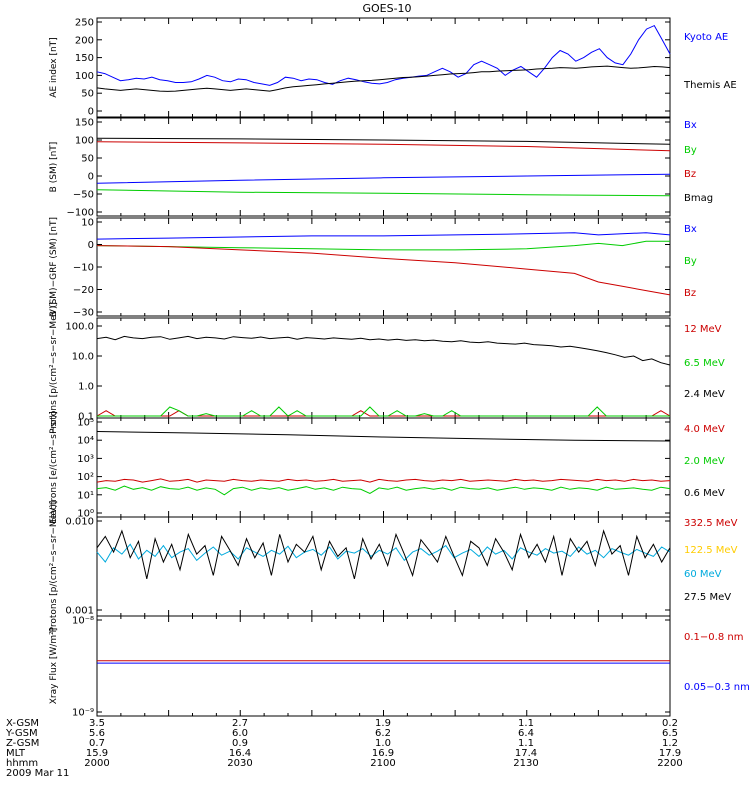 This screenshot has width=750, height=800. What do you see at coordinates (703, 574) in the screenshot?
I see `legend-label: 60 MeV` at bounding box center [703, 574].